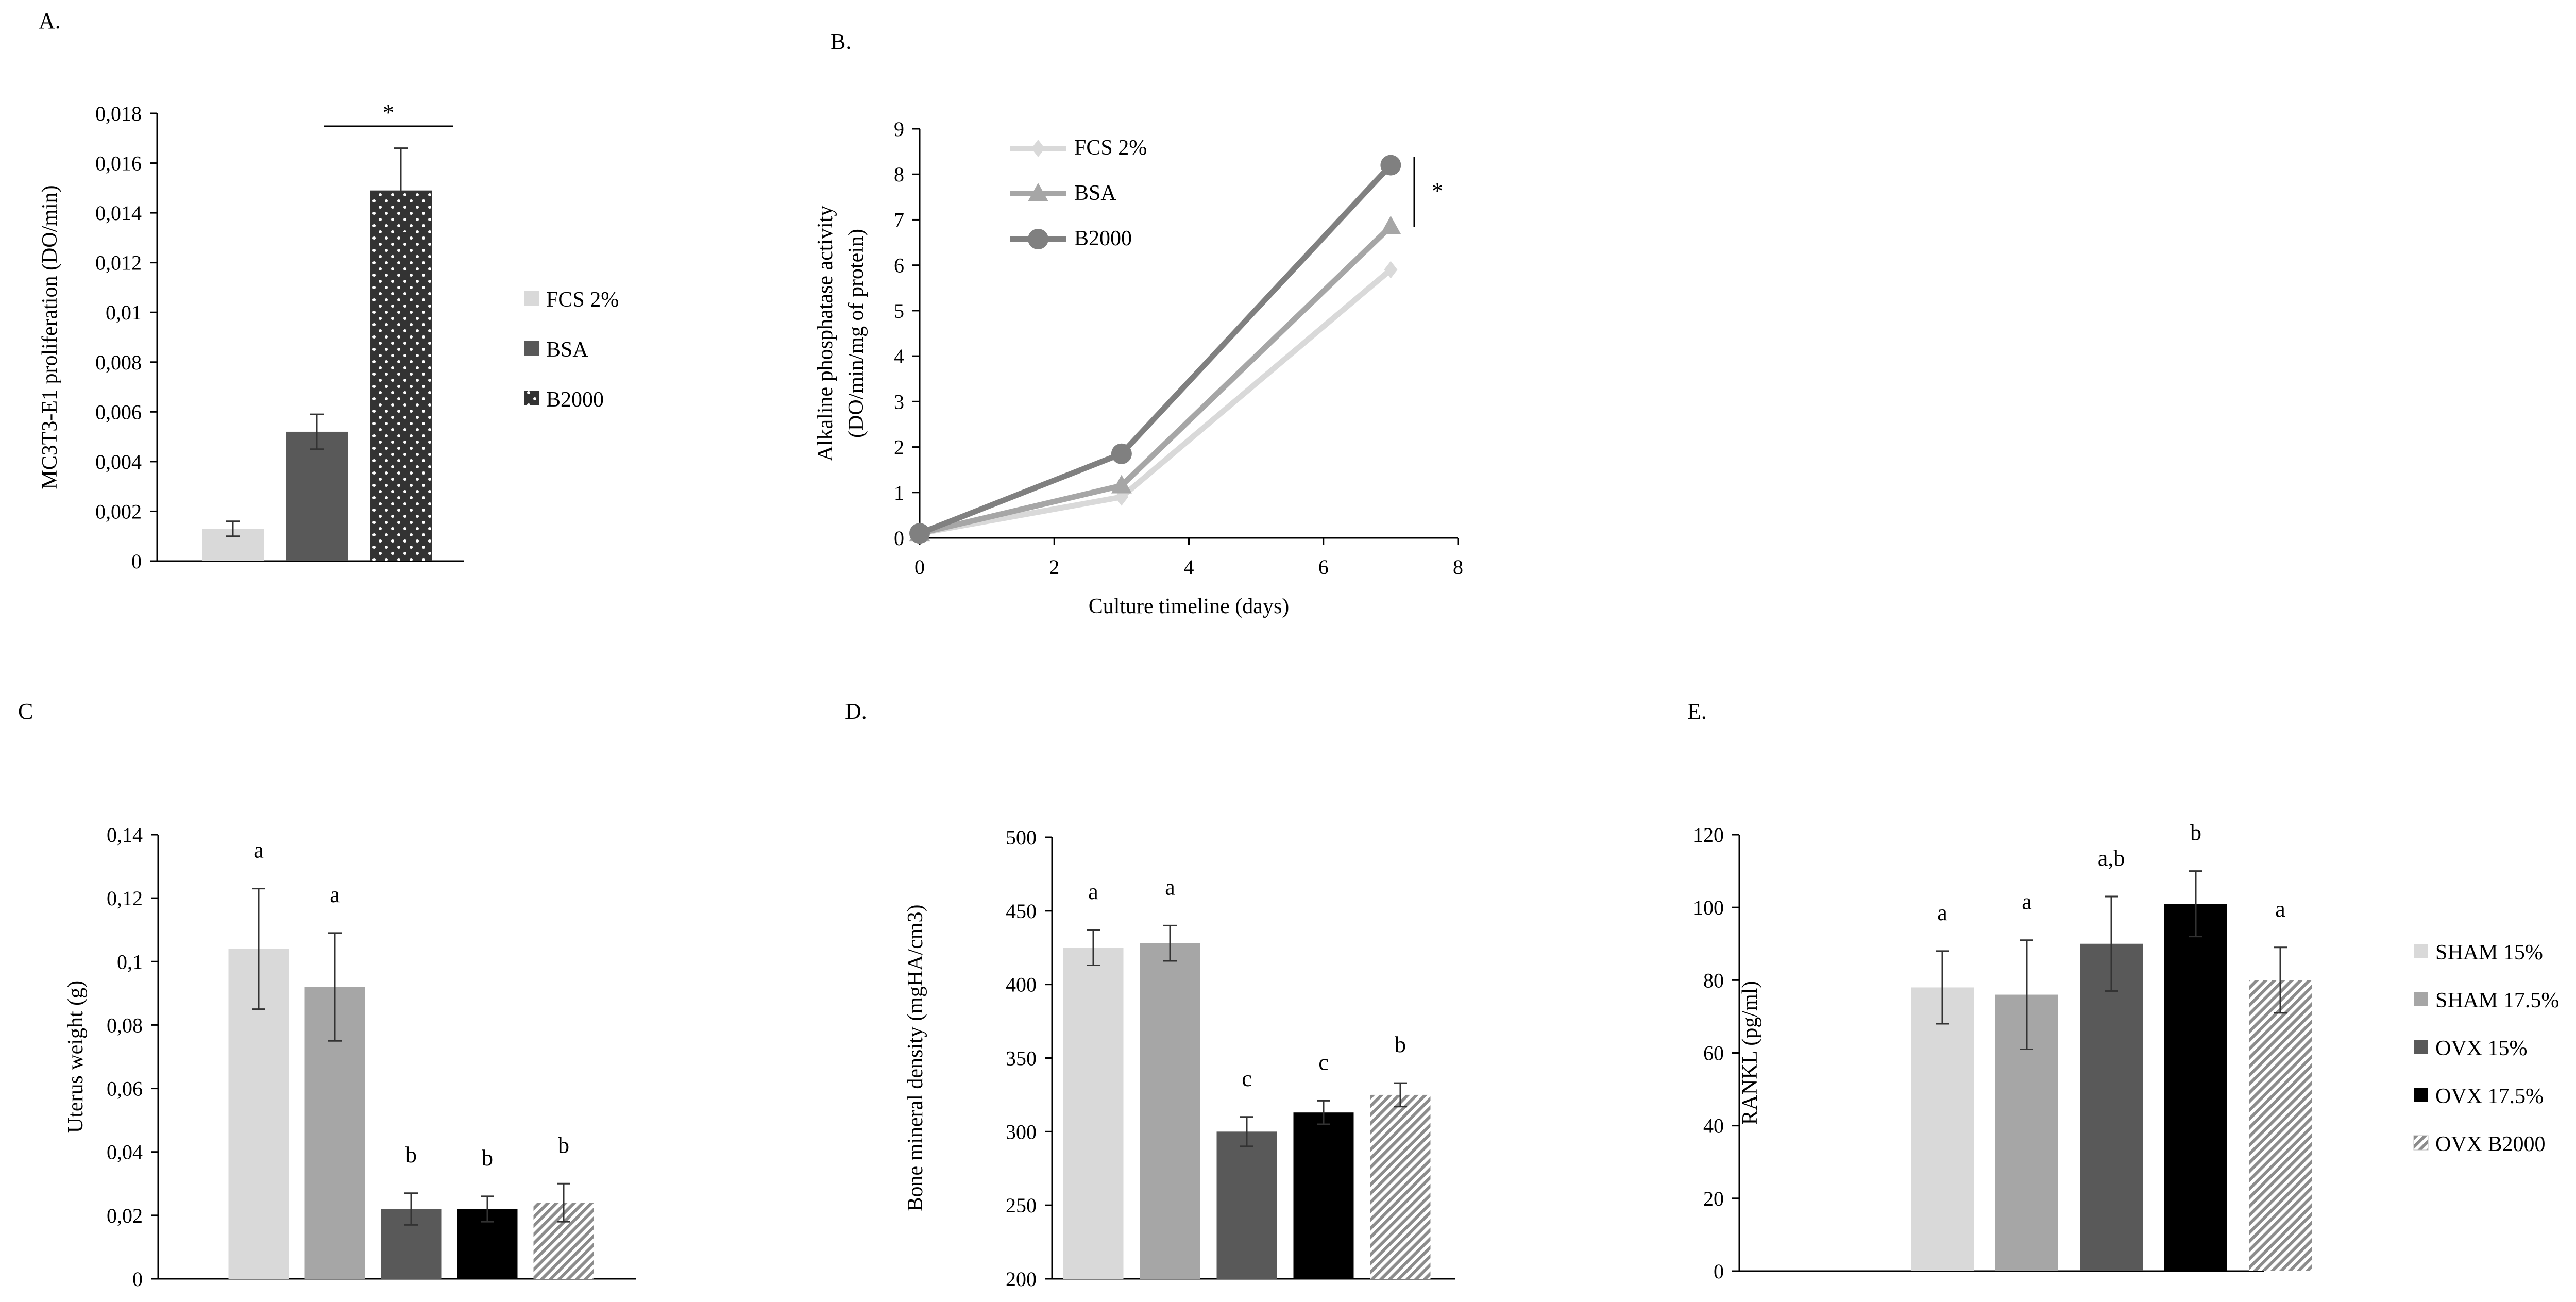 The height and width of the screenshot is (1302, 2576). I want to click on legend-label: OVX B2000, so click(2490, 1144).